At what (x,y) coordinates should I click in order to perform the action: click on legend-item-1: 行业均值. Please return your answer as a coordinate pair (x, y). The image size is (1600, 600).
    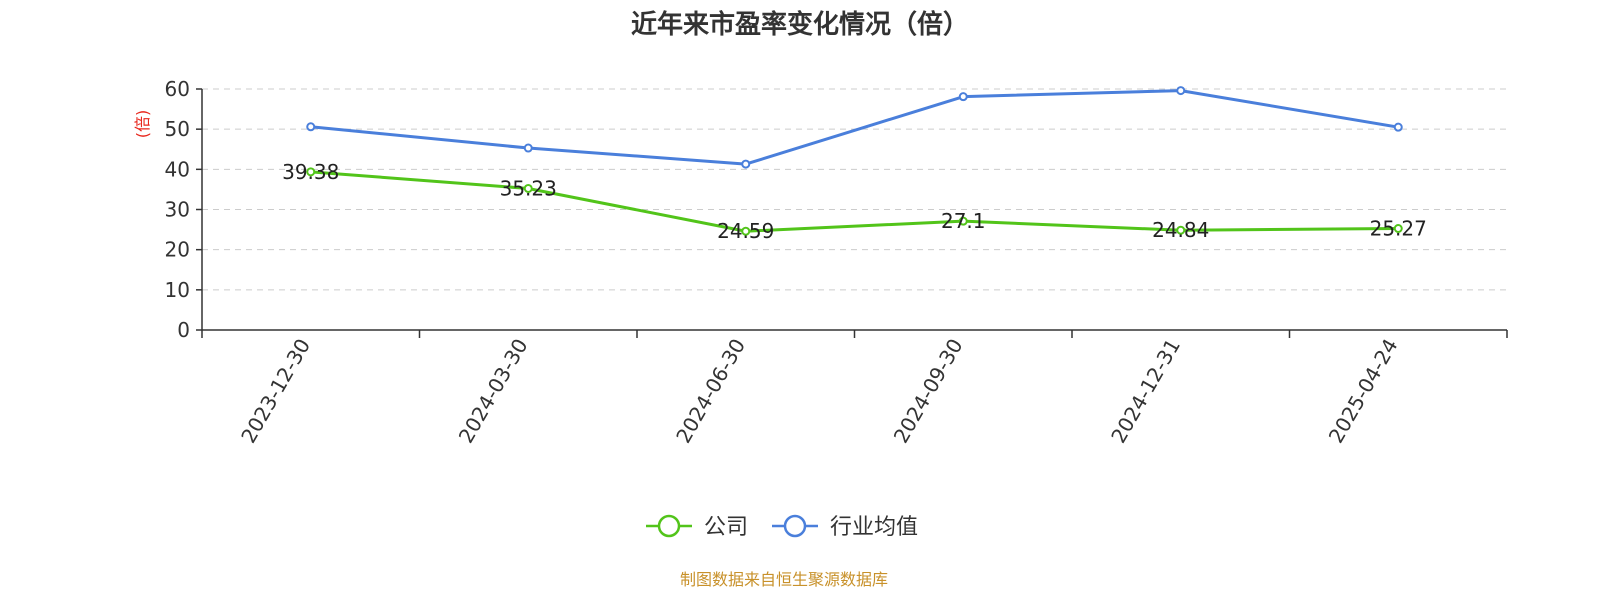
    Looking at the image, I should click on (845, 527).